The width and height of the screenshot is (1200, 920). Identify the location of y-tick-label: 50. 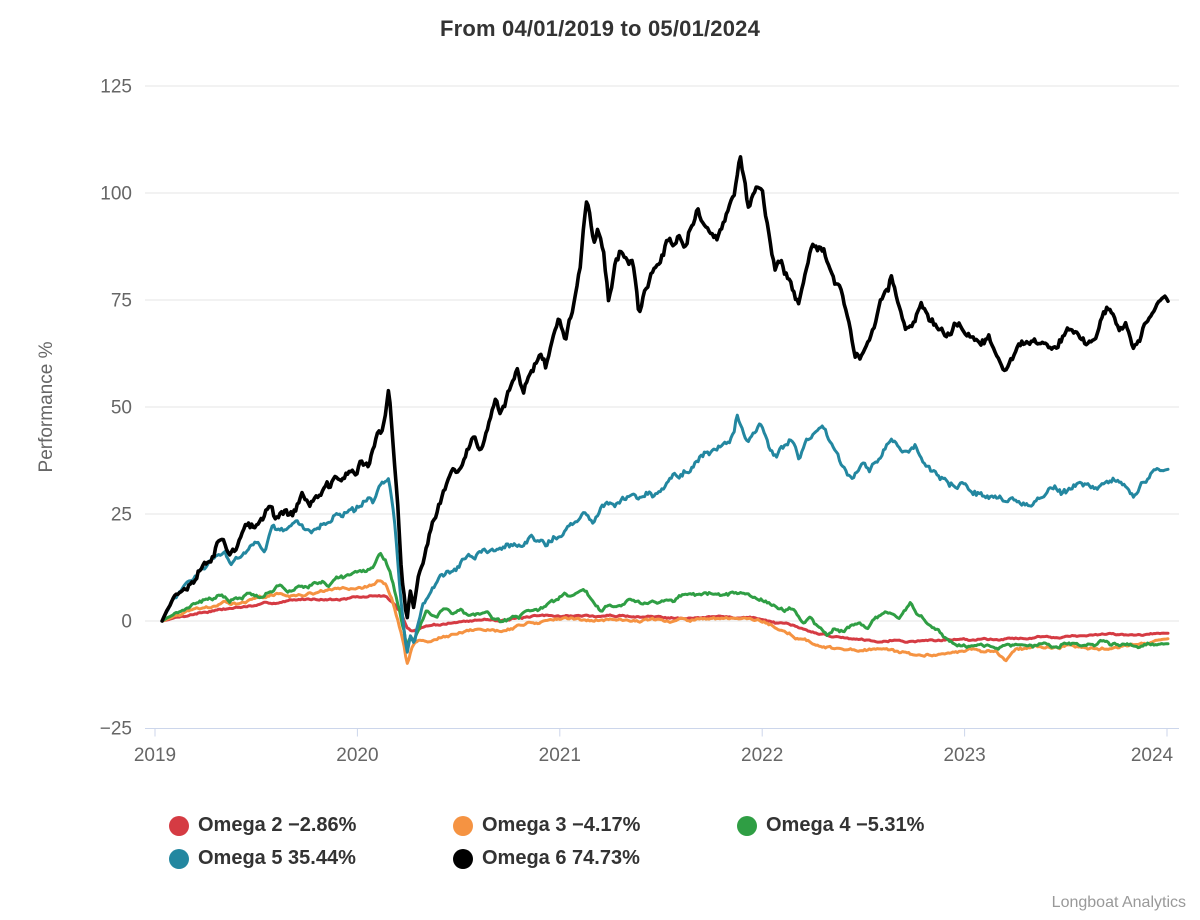
(121, 408).